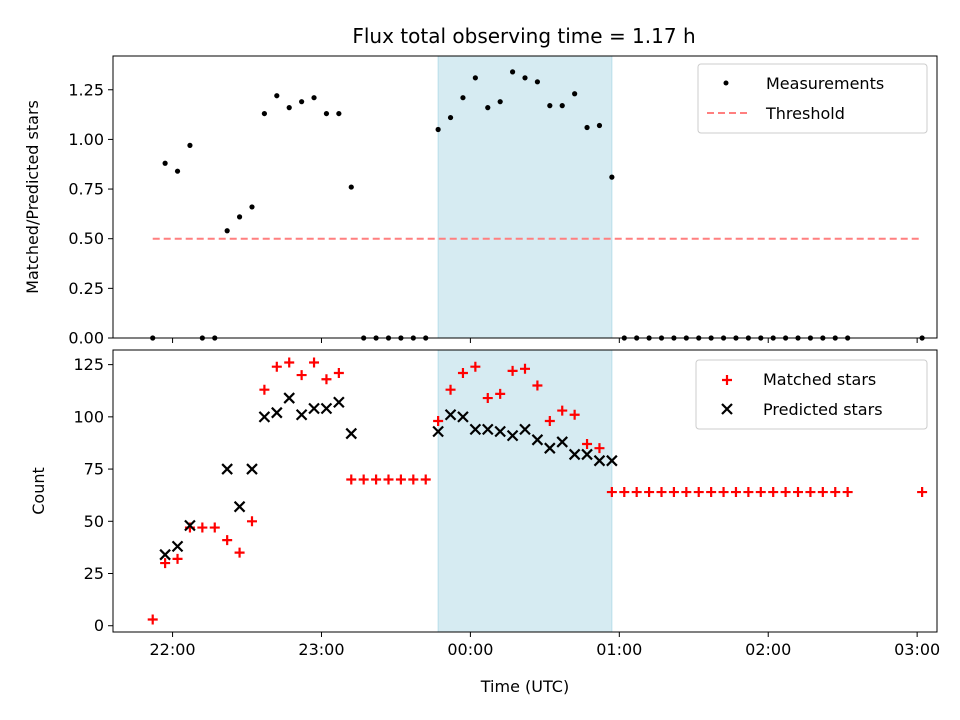  What do you see at coordinates (811, 394) in the screenshot?
I see `bottom-legend-box` at bounding box center [811, 394].